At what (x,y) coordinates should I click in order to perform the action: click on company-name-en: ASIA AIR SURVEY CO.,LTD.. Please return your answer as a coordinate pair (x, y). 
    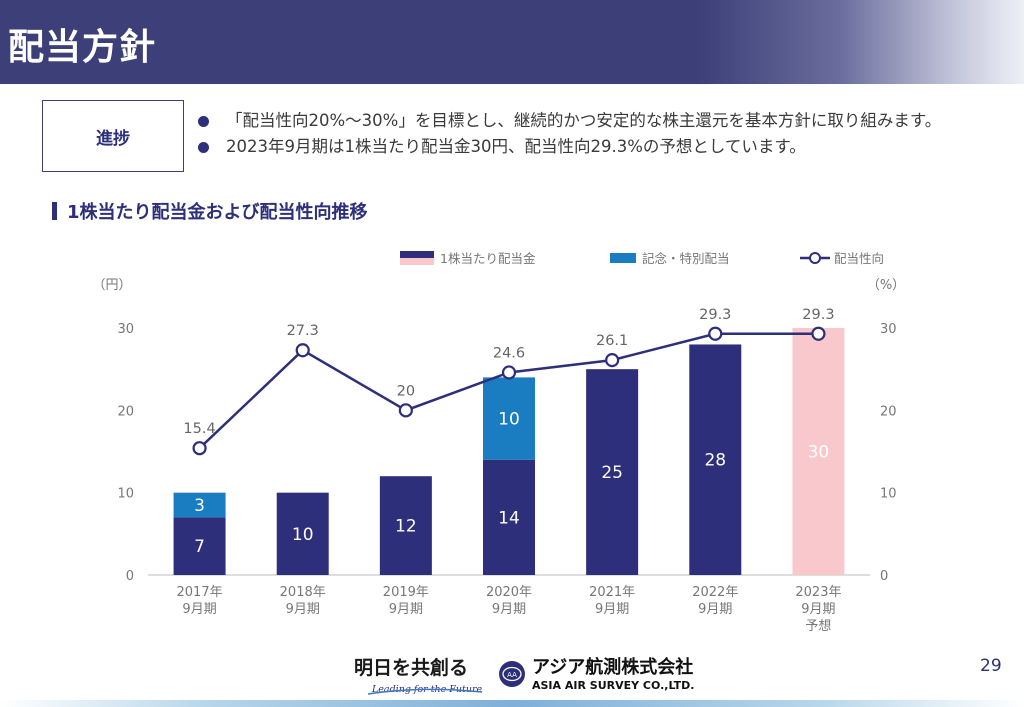
    Looking at the image, I should click on (613, 685).